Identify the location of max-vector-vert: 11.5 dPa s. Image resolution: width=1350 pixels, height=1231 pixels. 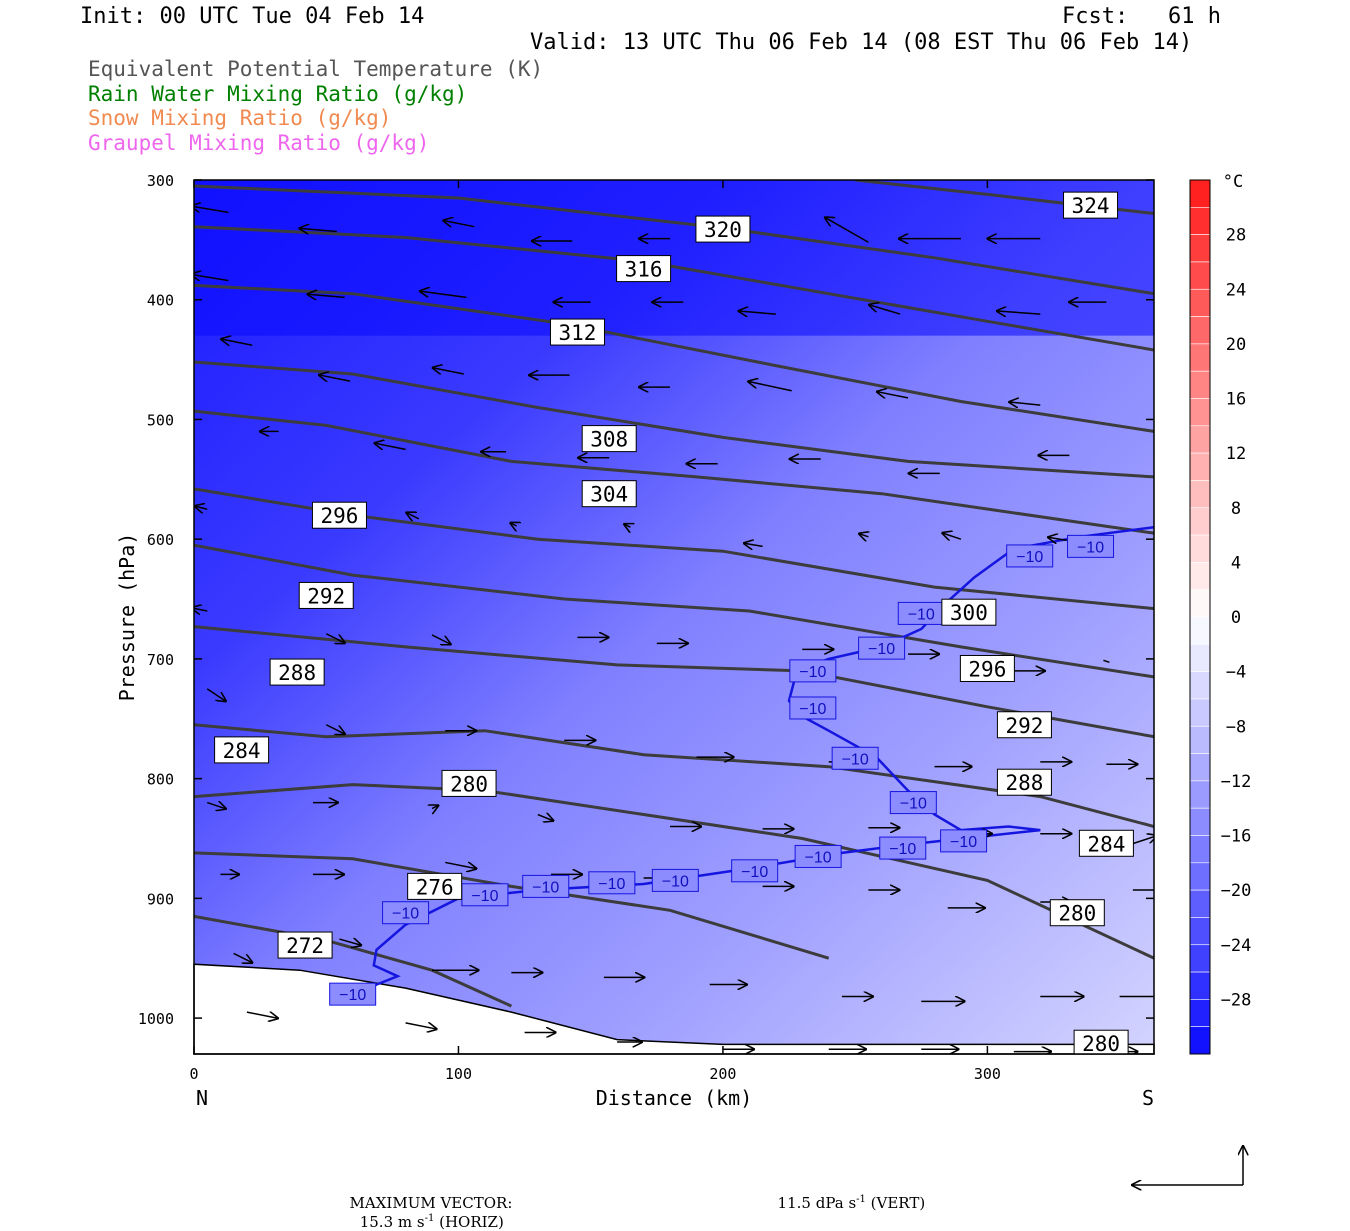
(817, 1203).